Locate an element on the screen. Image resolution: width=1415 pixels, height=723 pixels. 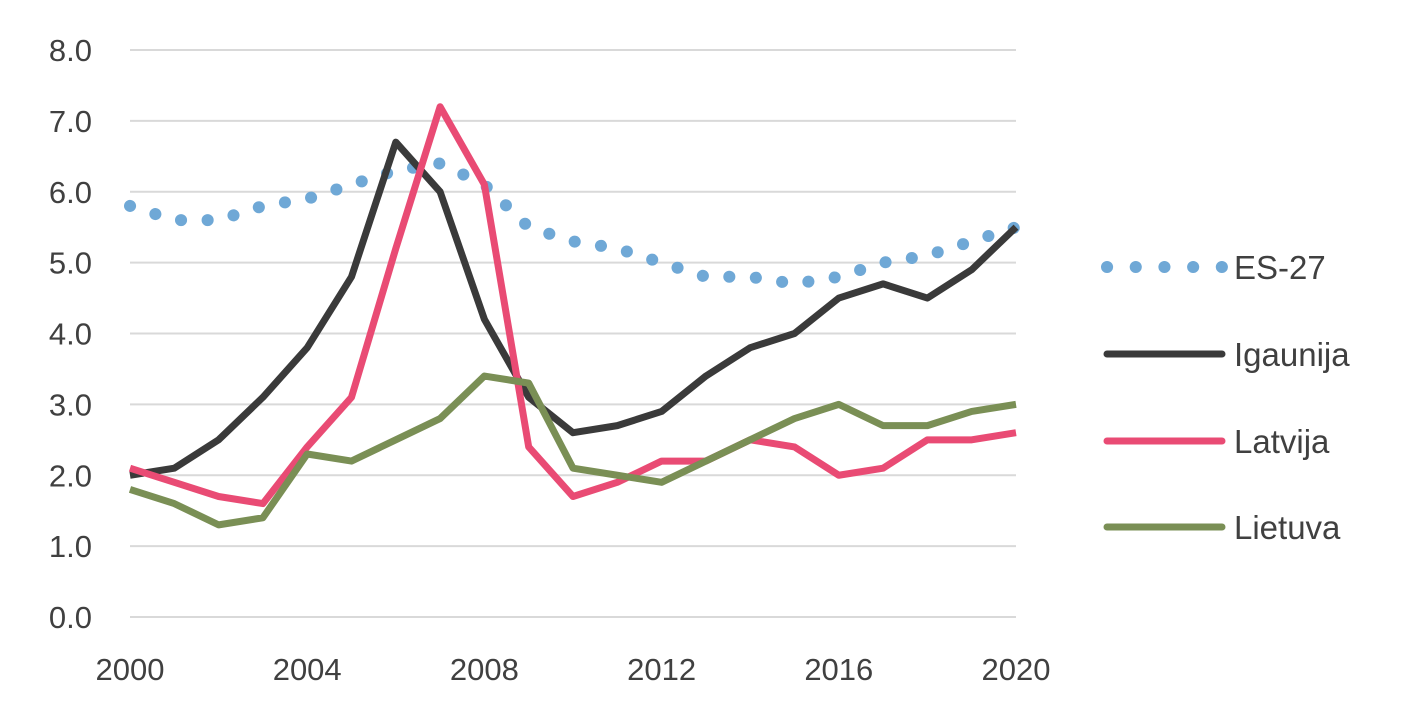
x-tick-label: 2020 is located at coordinates (1016, 669).